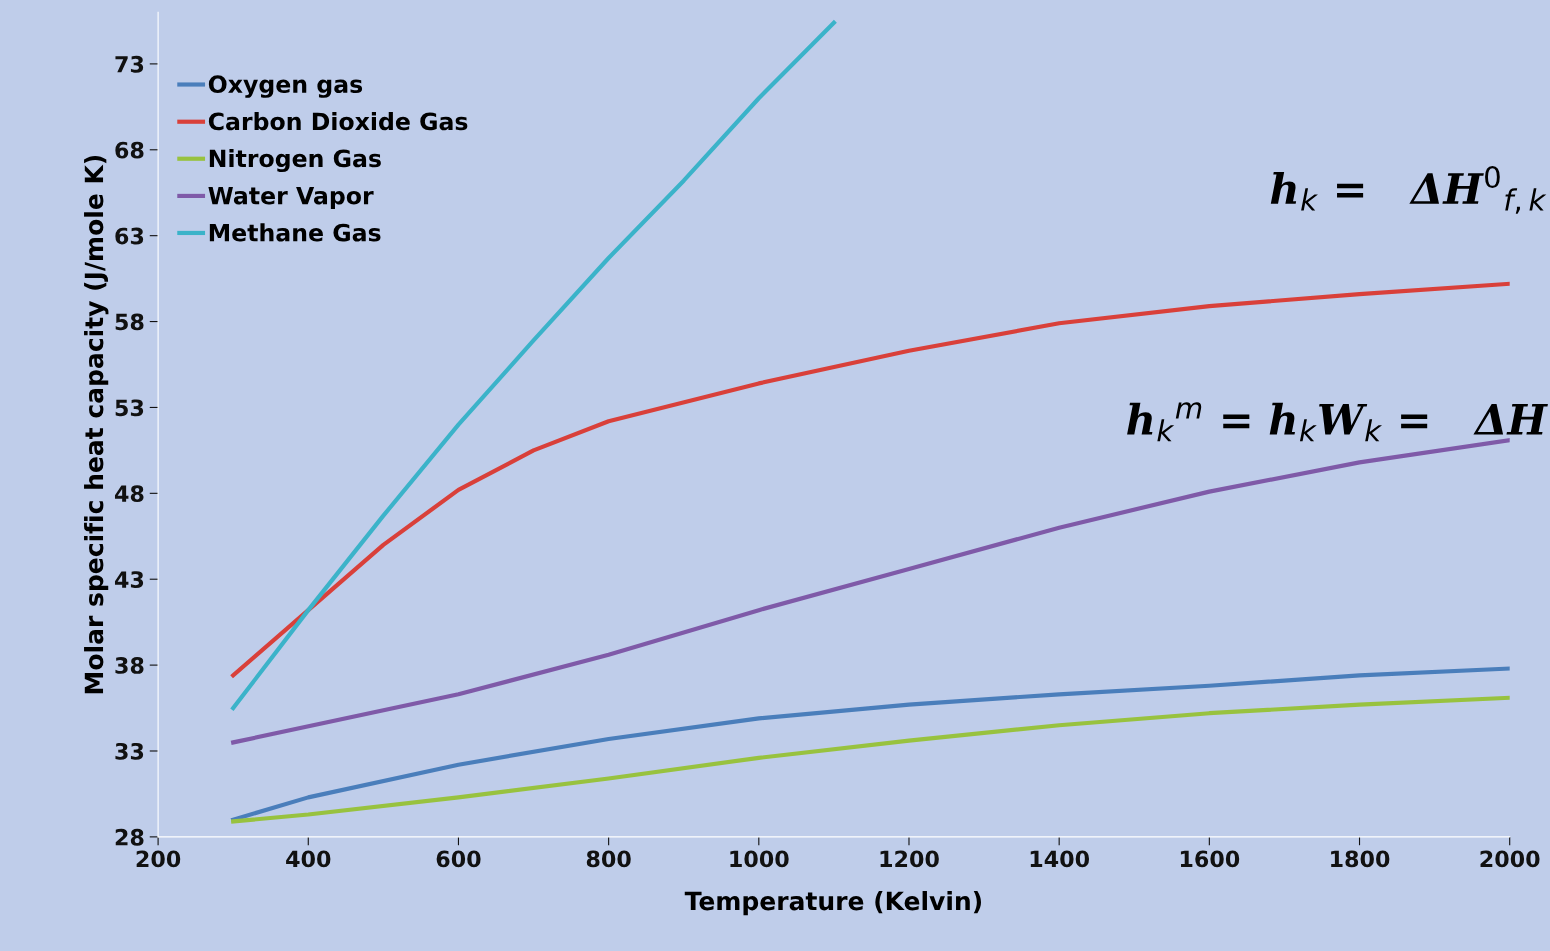 The width and height of the screenshot is (1550, 951). What do you see at coordinates (295, 161) in the screenshot?
I see `legend-label: Nitrogen Gas` at bounding box center [295, 161].